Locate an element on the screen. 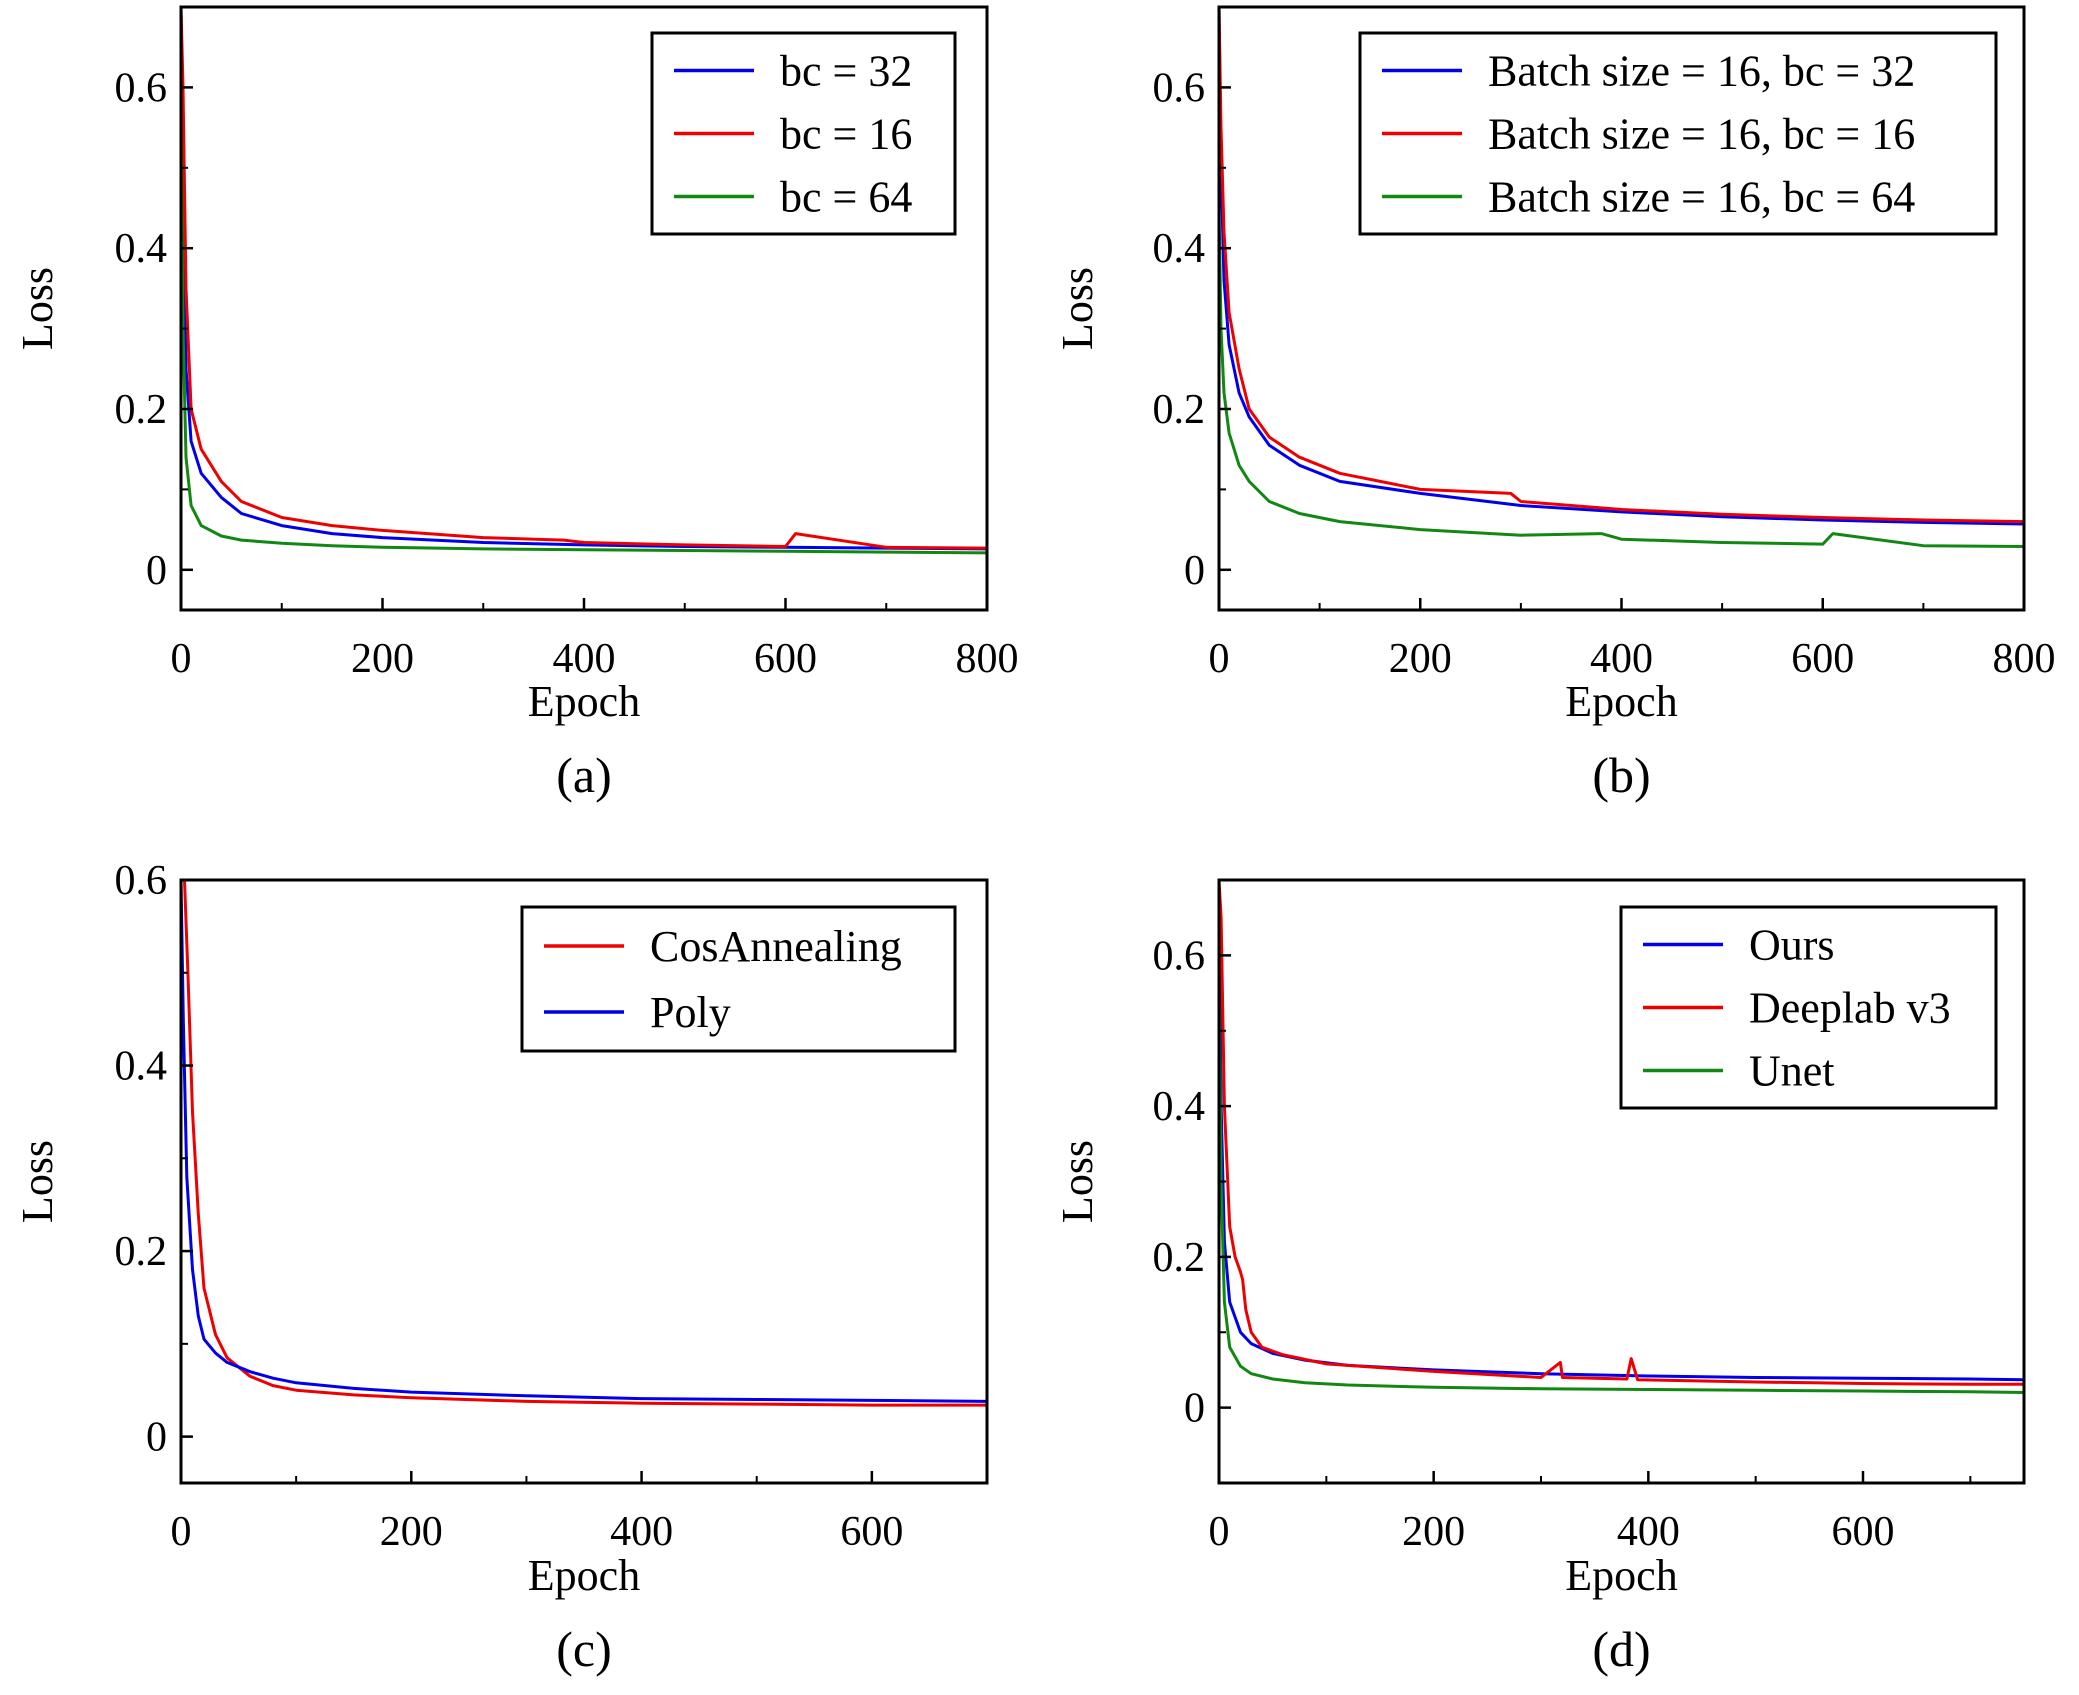 This screenshot has width=2079, height=1695. legend-label: CosAnnealing is located at coordinates (776, 946).